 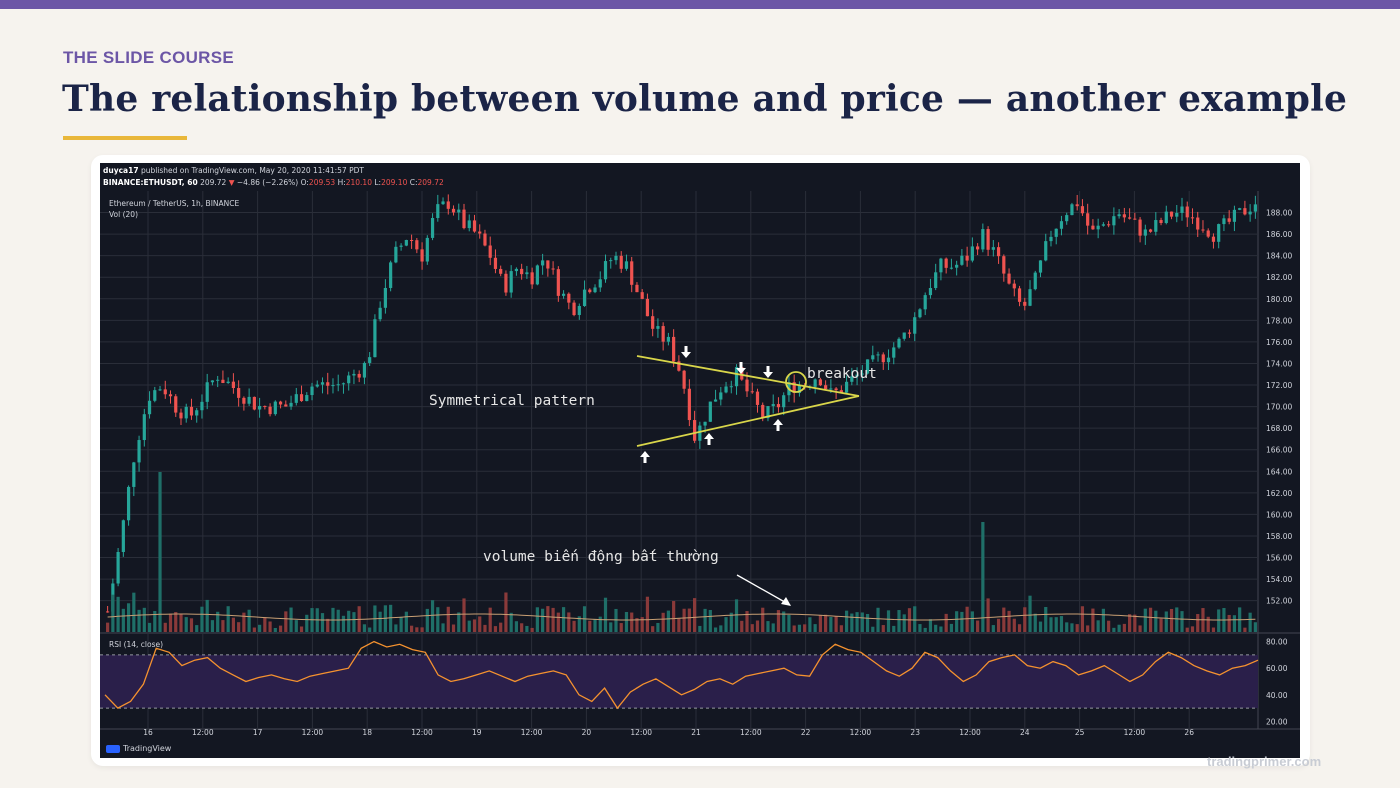 I want to click on tradingview-logo: TradingView, so click(x=138, y=748).